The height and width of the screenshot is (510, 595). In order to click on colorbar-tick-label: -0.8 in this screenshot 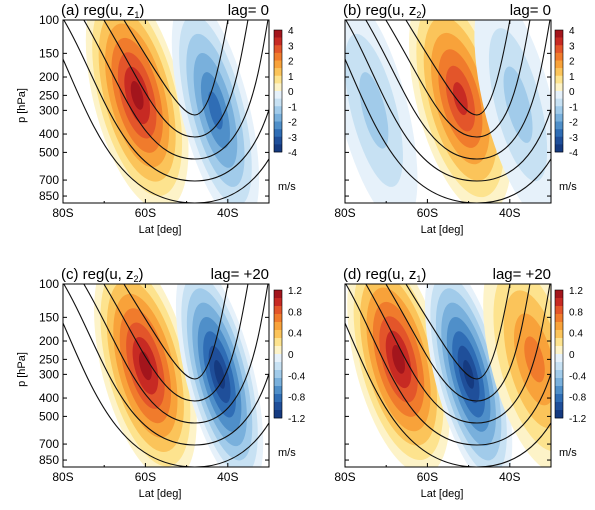, I will do `click(297, 398)`.